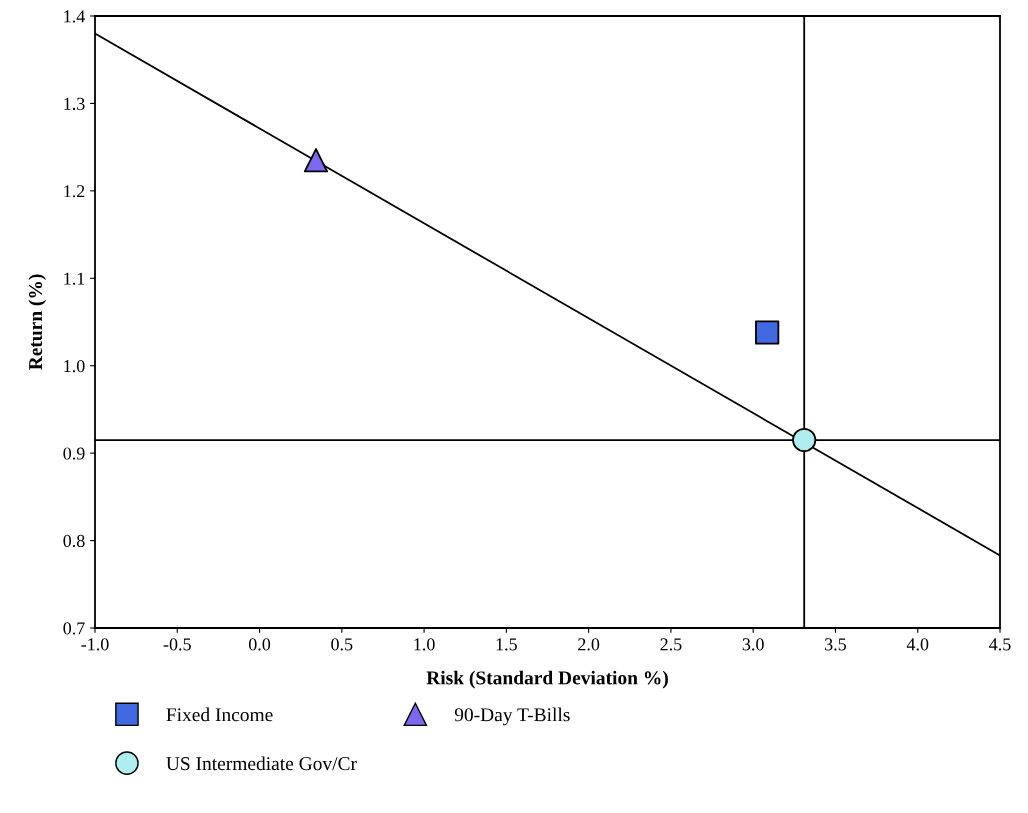 This screenshot has width=1028, height=813. I want to click on x-tick-label: 1.0, so click(424, 644).